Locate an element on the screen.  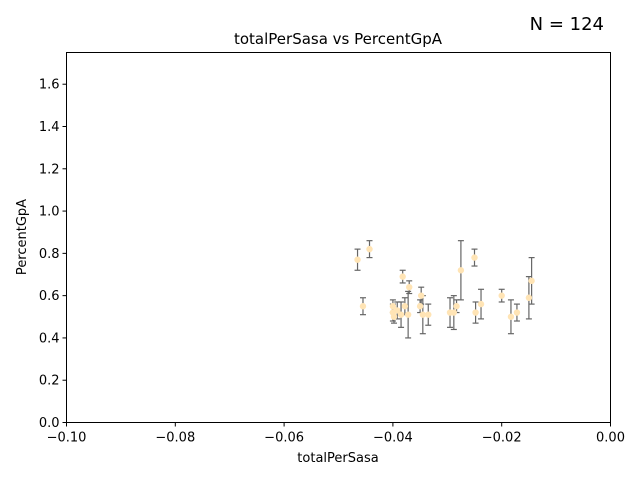
y-tick-label: 0.6 is located at coordinates (49, 296).